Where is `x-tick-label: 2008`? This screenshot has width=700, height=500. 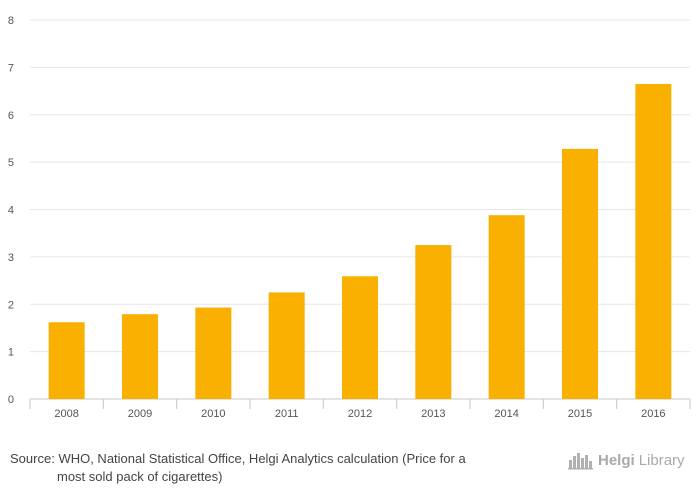
x-tick-label: 2008 is located at coordinates (66, 414).